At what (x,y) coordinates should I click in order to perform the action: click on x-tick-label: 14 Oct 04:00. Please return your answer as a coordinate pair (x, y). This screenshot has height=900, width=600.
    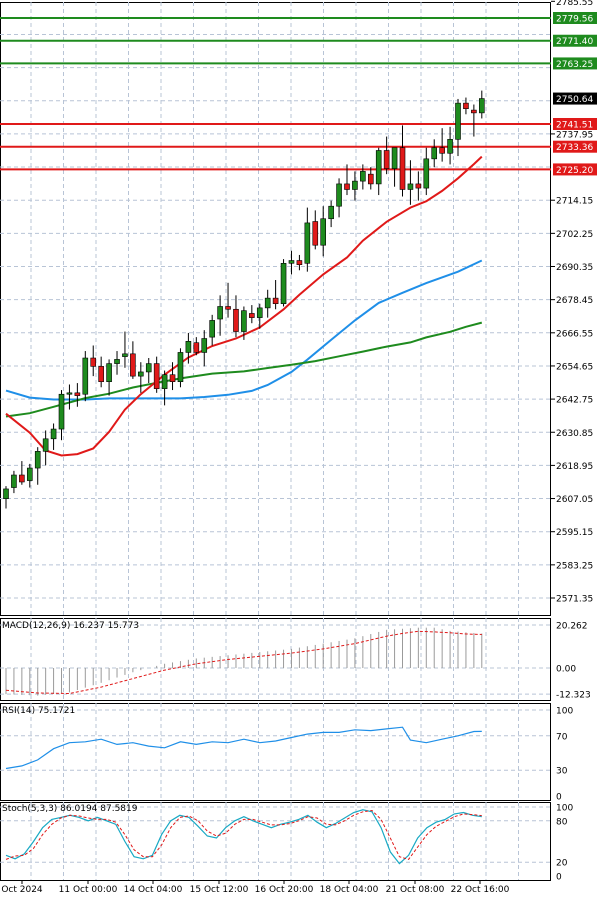
    Looking at the image, I should click on (153, 890).